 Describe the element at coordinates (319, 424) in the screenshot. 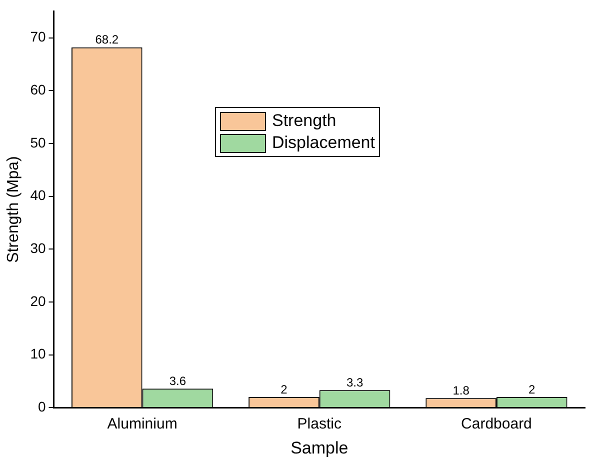

I see `x-tick-label: Plastic` at that location.